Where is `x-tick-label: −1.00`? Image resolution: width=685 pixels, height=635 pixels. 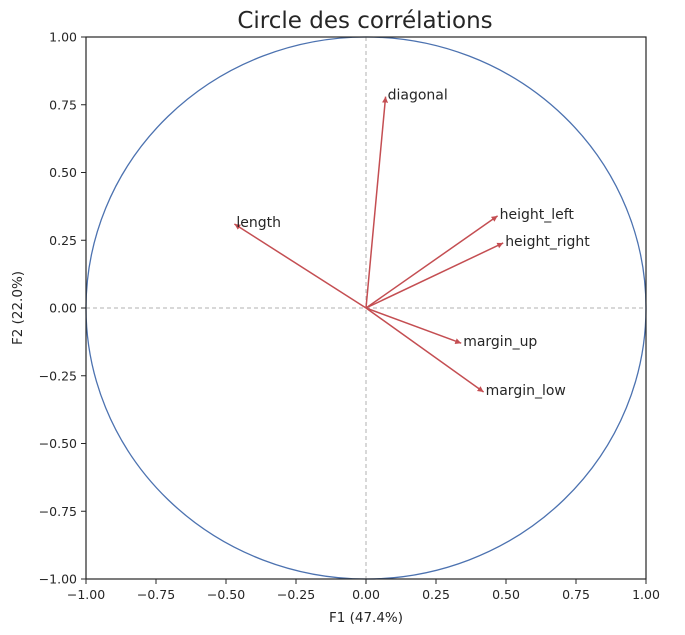
x-tick-label: −1.00 is located at coordinates (86, 594).